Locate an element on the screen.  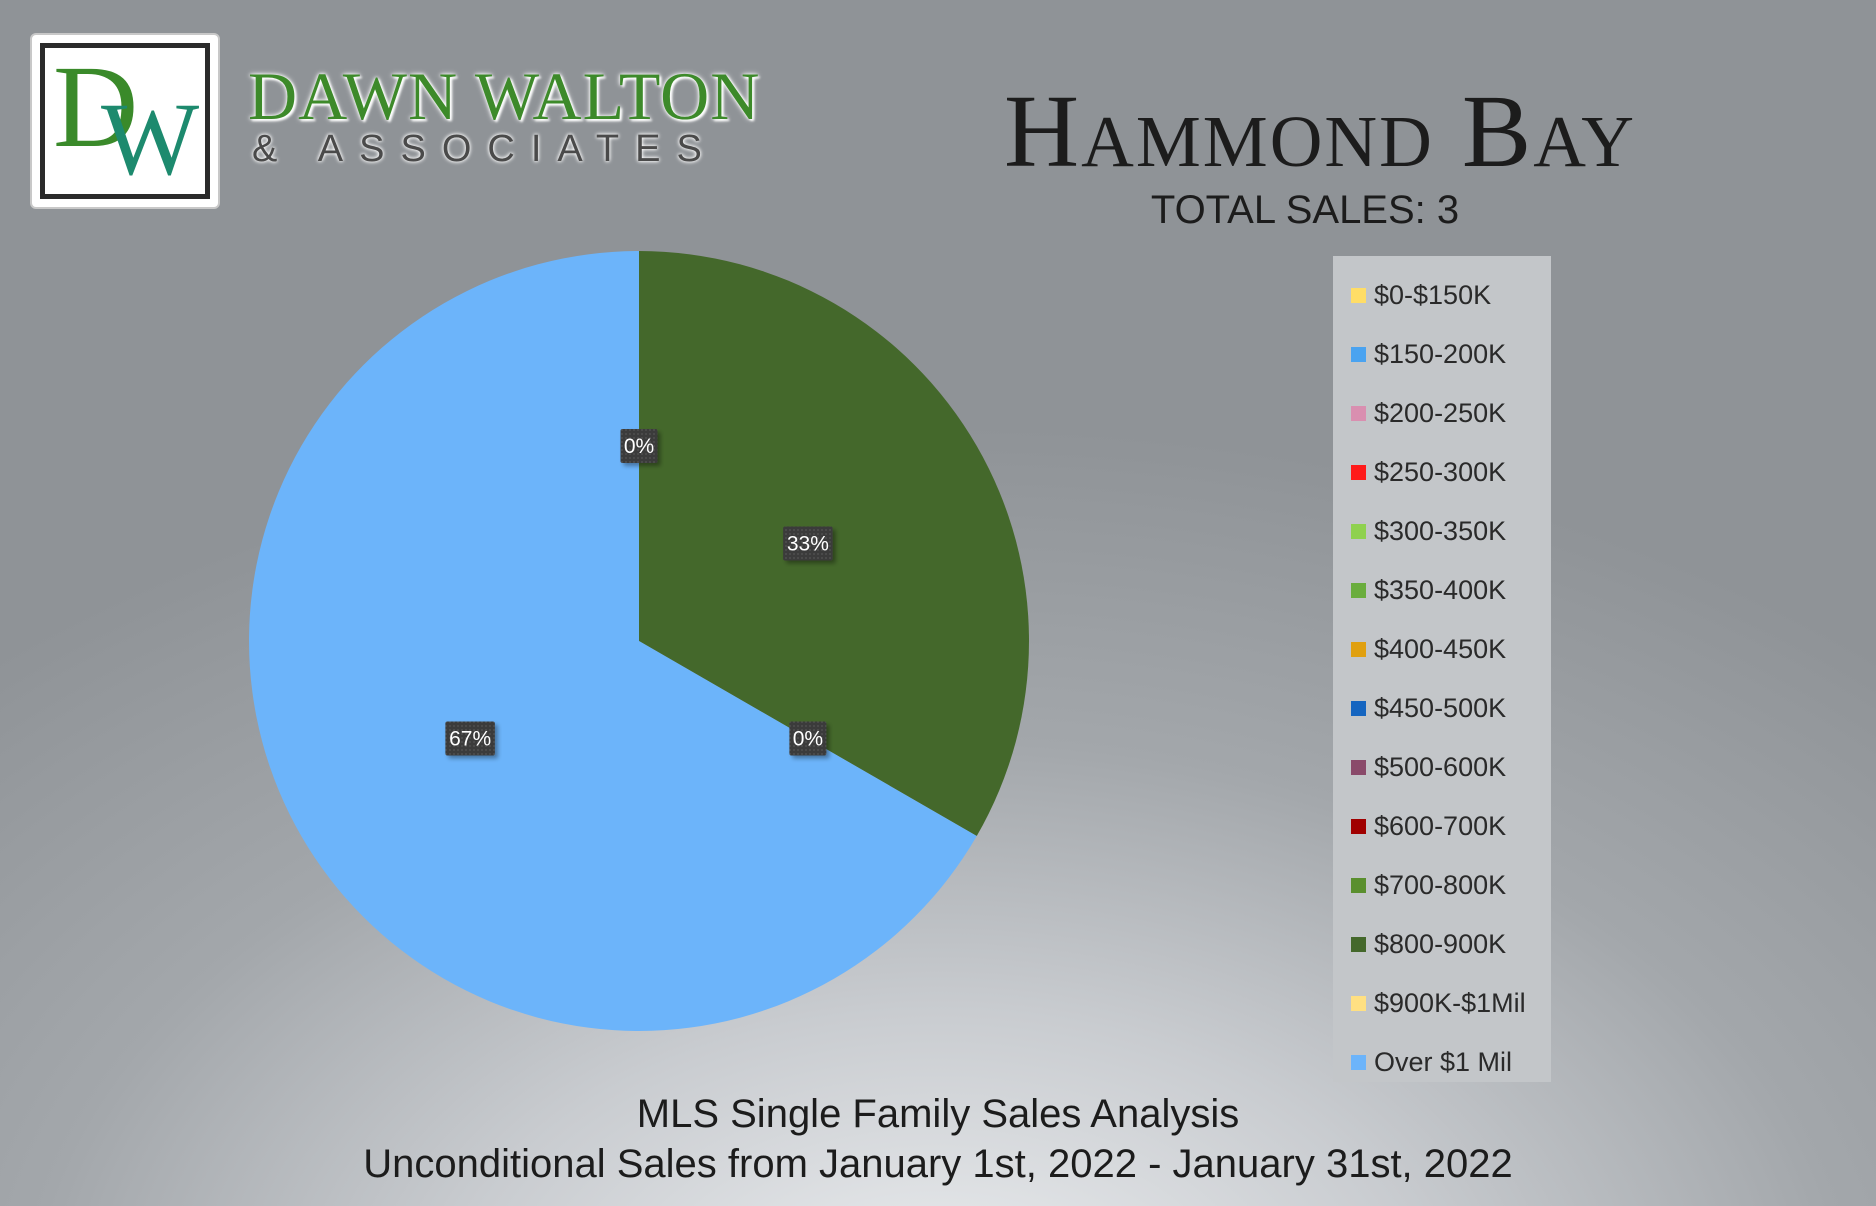
page-title: Hammond Bay is located at coordinates (1320, 131).